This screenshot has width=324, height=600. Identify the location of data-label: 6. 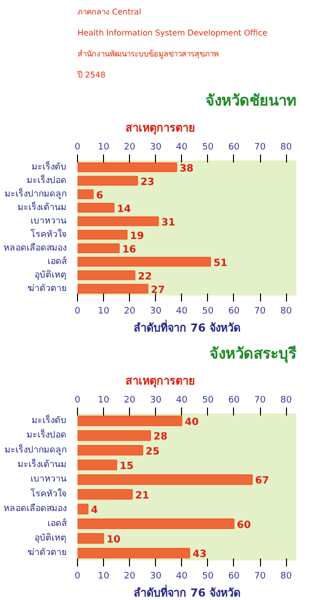
(100, 196).